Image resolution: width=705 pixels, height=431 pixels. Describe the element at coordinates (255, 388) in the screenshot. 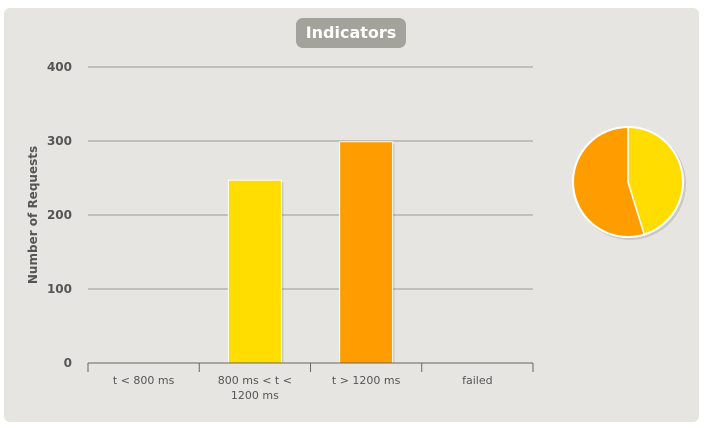

I see `x-tick-label: 800 ms < t <1200 ms` at that location.